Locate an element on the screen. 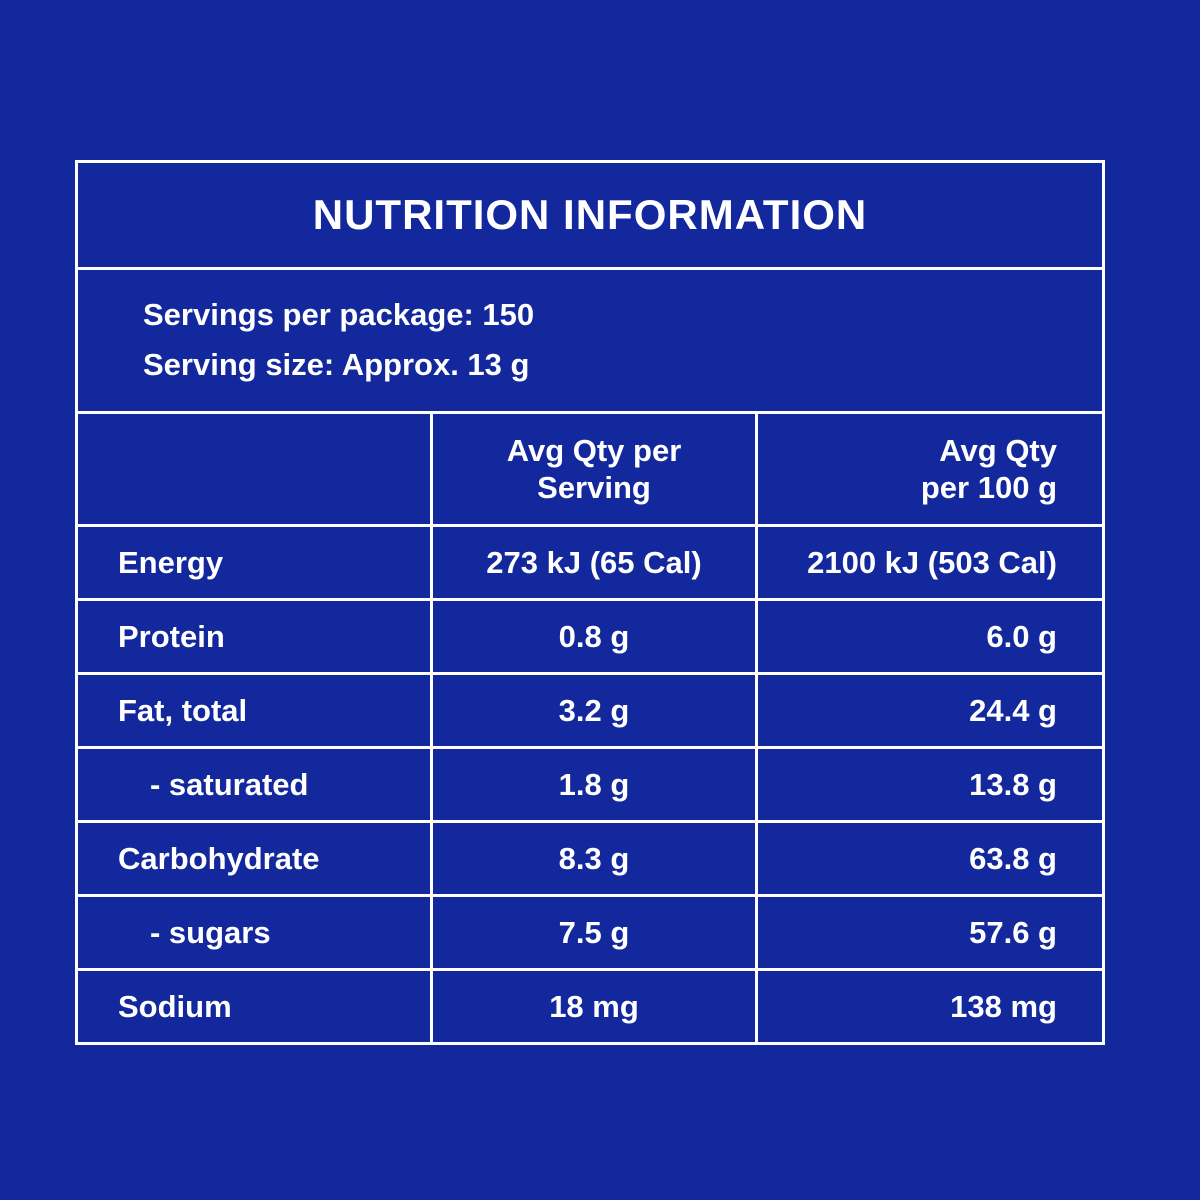 This screenshot has width=1200, height=1200. row-carbohydrate: Carbohydrate 8.3 g 63.8 g is located at coordinates (590, 857).